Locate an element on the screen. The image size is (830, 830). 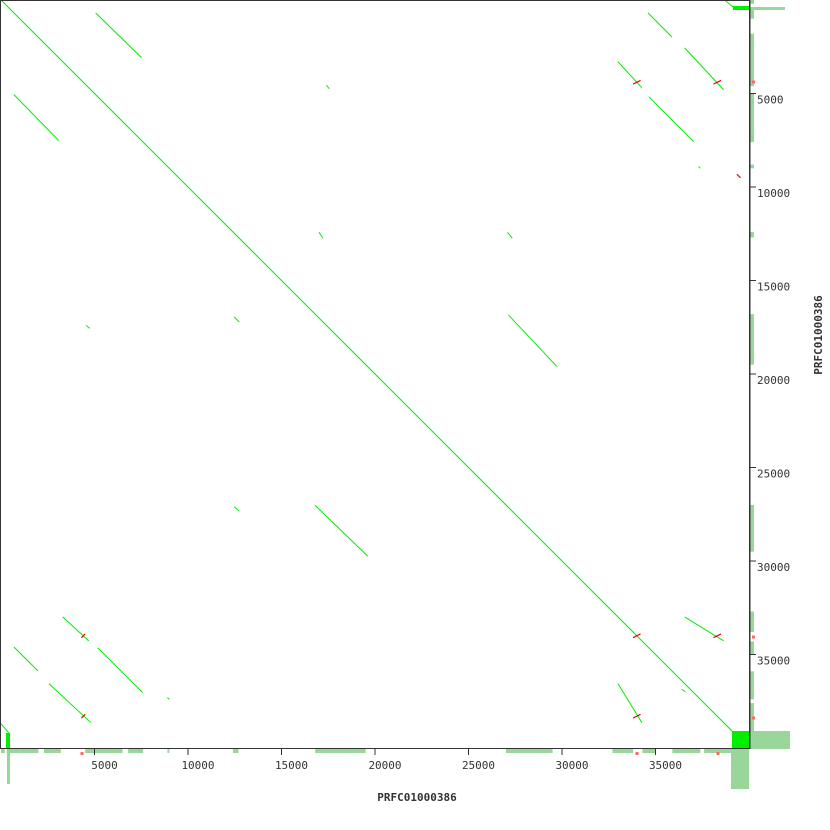
repeat-block-start is located at coordinates (8, 741).